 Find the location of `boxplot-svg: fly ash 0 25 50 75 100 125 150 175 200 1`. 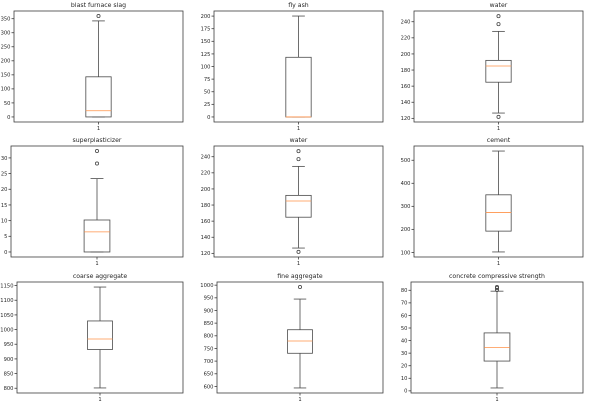

boxplot-svg: fly ash 0 25 50 75 100 125 150 175 200 1 is located at coordinates (292, 67).